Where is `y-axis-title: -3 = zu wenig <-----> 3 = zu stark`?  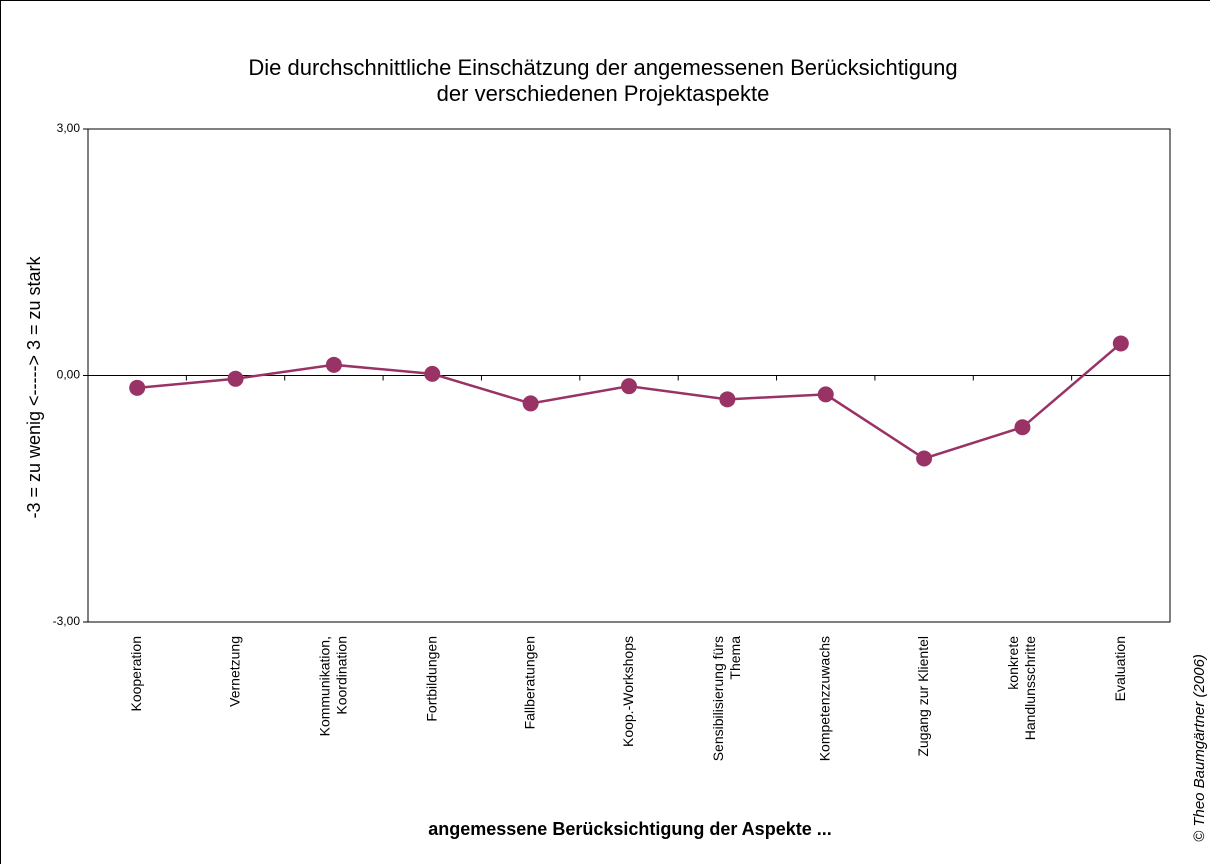 y-axis-title: -3 = zu wenig <-----> 3 = zu stark is located at coordinates (34, 386).